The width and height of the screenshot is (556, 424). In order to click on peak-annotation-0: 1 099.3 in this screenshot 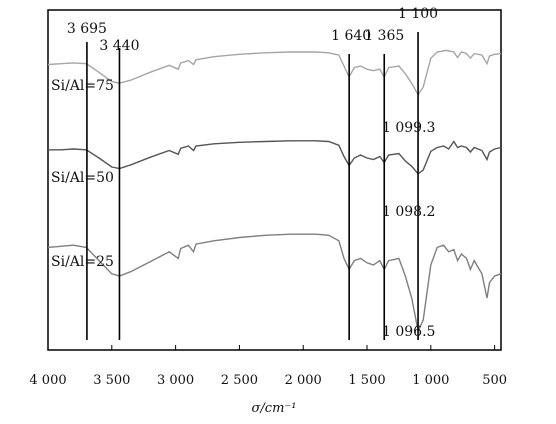, I will do `click(408, 128)`.